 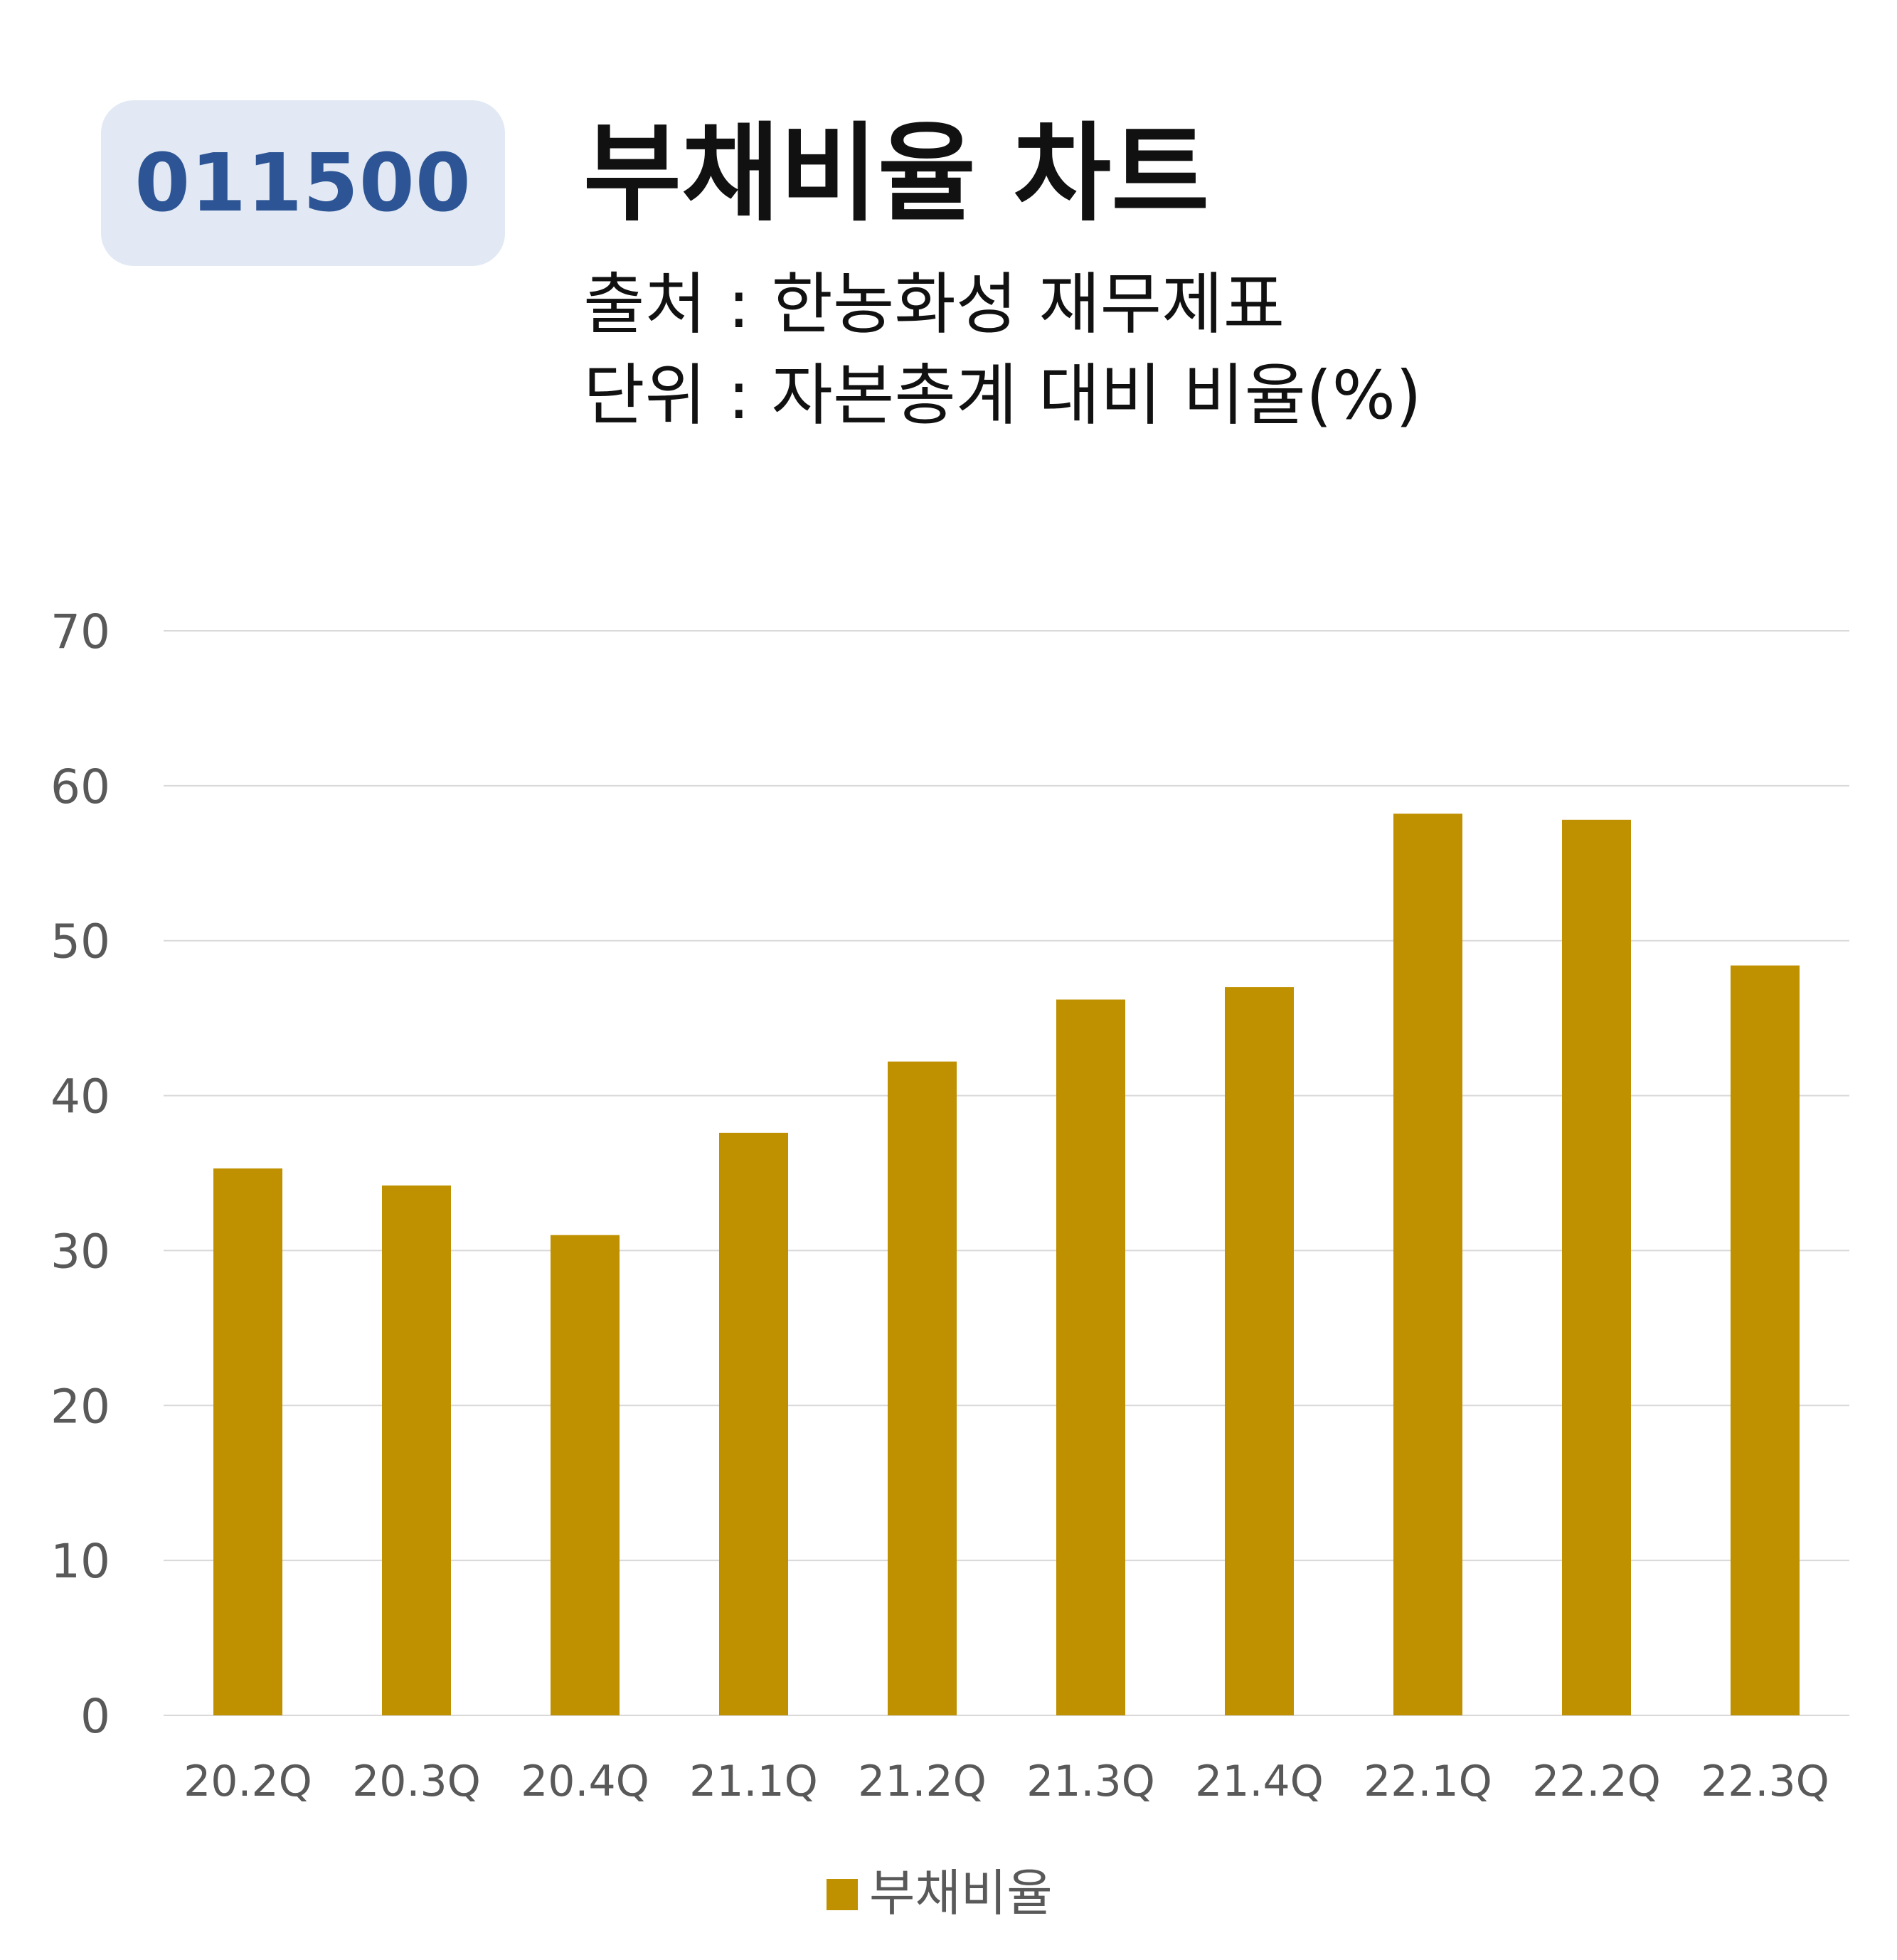 I want to click on y-tick-label: 30, so click(x=80, y=1251).